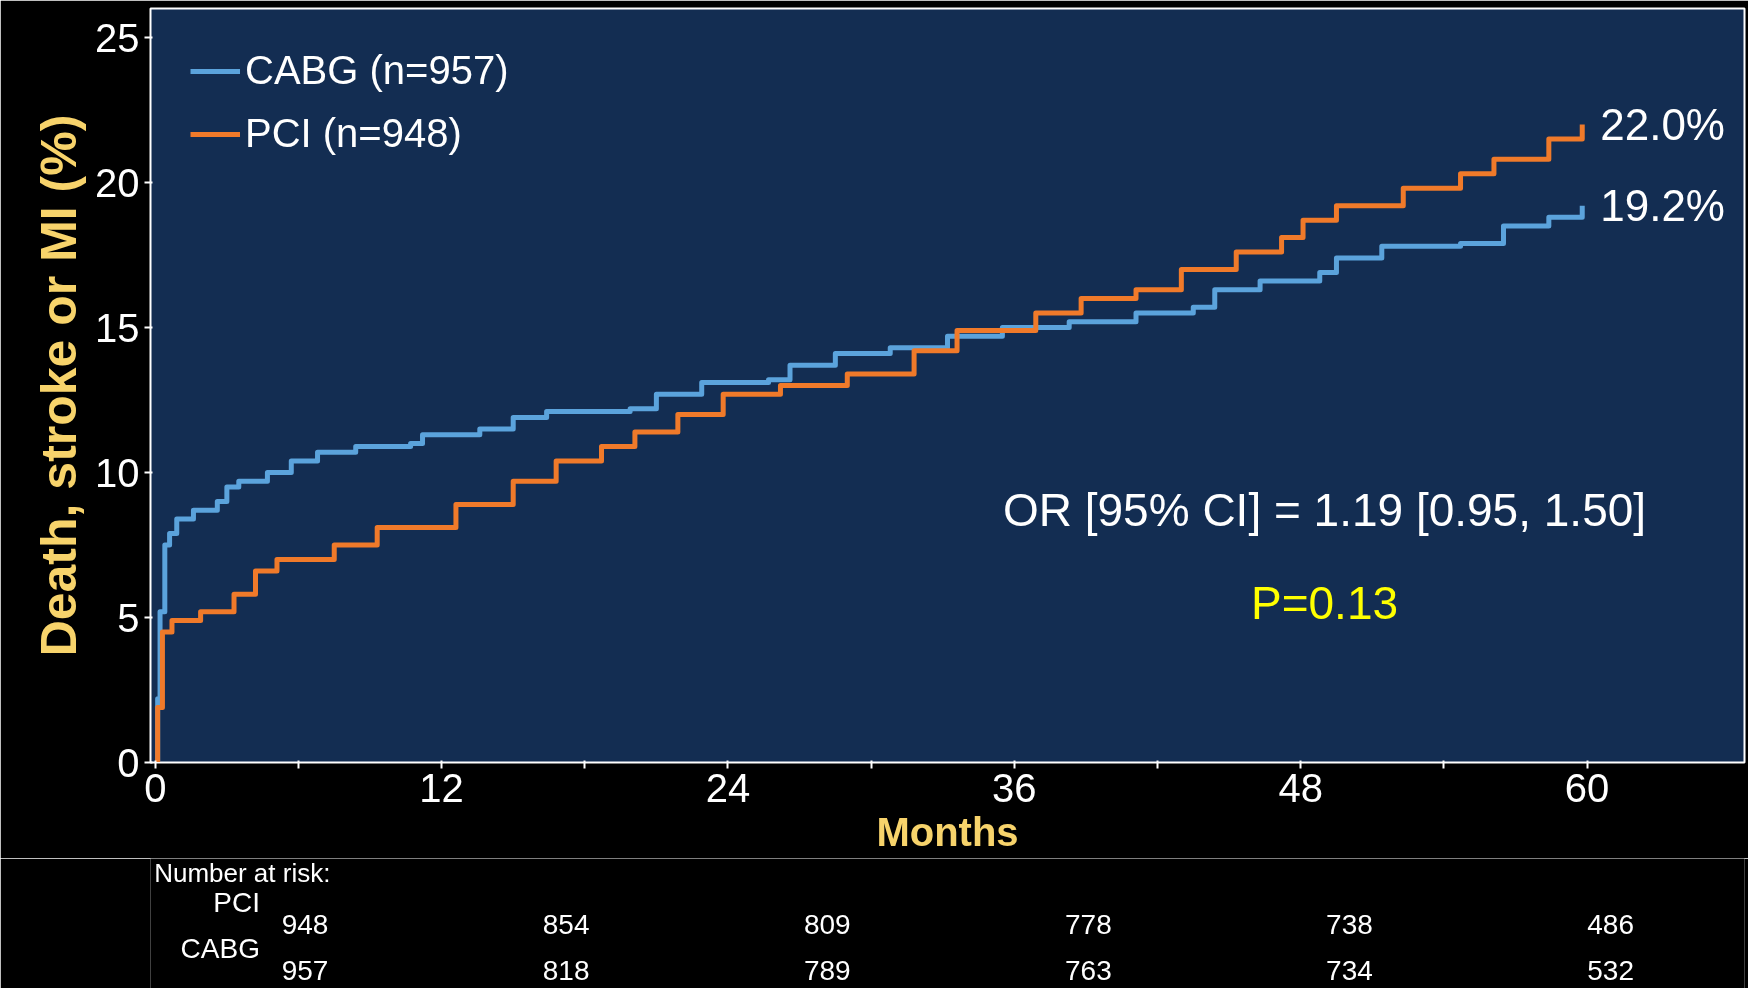 The image size is (1748, 988). I want to click on text: 763, so click(1088, 970).